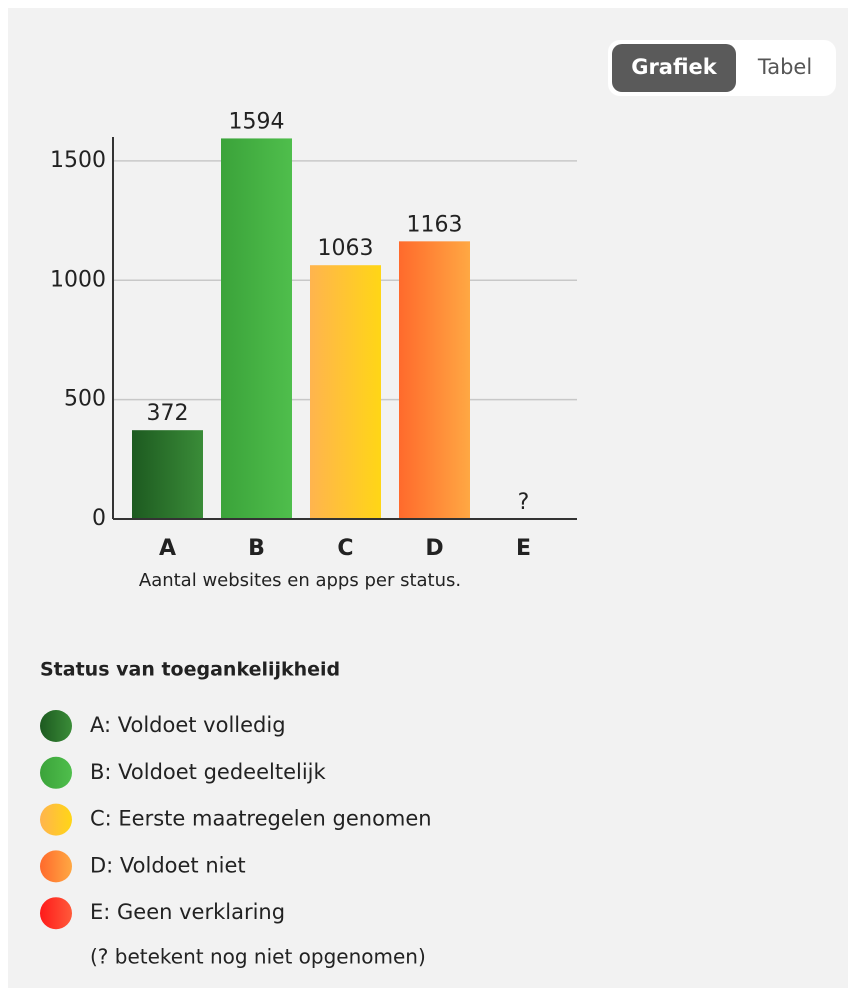 This screenshot has width=856, height=988. What do you see at coordinates (434, 548) in the screenshot?
I see `x-tick-label: D` at bounding box center [434, 548].